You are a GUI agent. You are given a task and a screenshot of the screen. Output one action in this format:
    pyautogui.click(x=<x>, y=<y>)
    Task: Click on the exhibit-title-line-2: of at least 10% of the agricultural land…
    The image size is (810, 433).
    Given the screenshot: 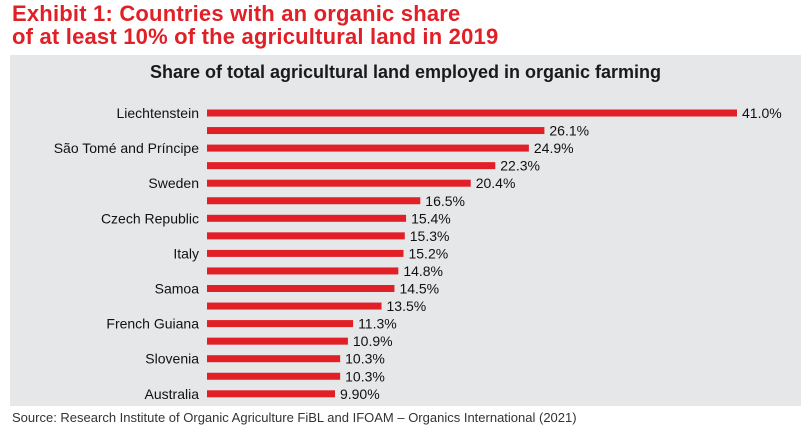 What is the action you would take?
    pyautogui.click(x=255, y=36)
    